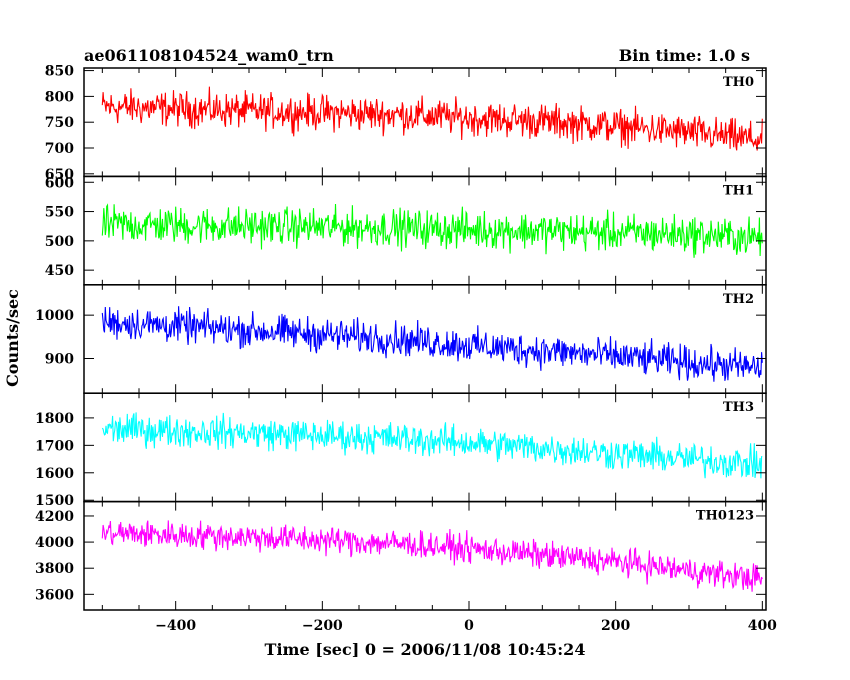 The height and width of the screenshot is (680, 850). I want to click on series-th0, so click(432, 118).